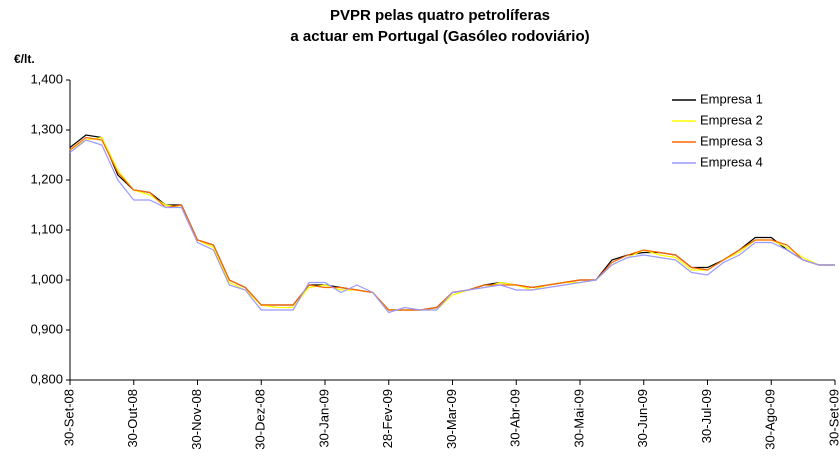 This screenshot has height=474, width=840. What do you see at coordinates (833, 417) in the screenshot?
I see `x-tick-label: 30-Set-09` at bounding box center [833, 417].